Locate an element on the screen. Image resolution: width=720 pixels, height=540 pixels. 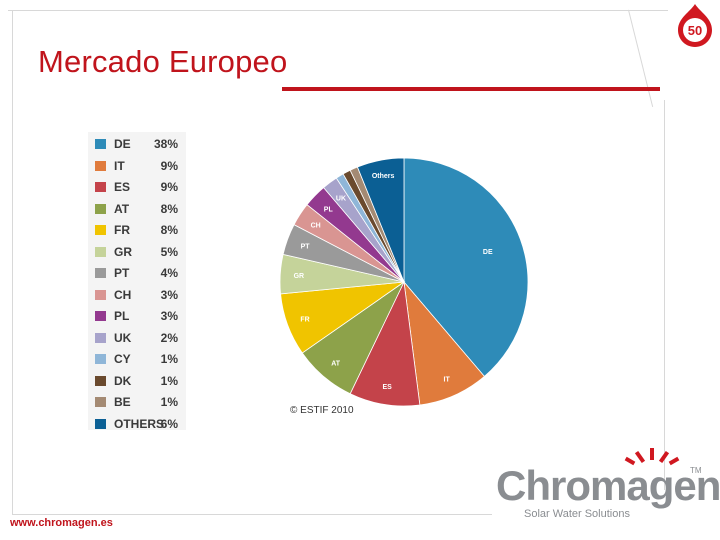
legend-percent: 4% is located at coordinates (169, 273).